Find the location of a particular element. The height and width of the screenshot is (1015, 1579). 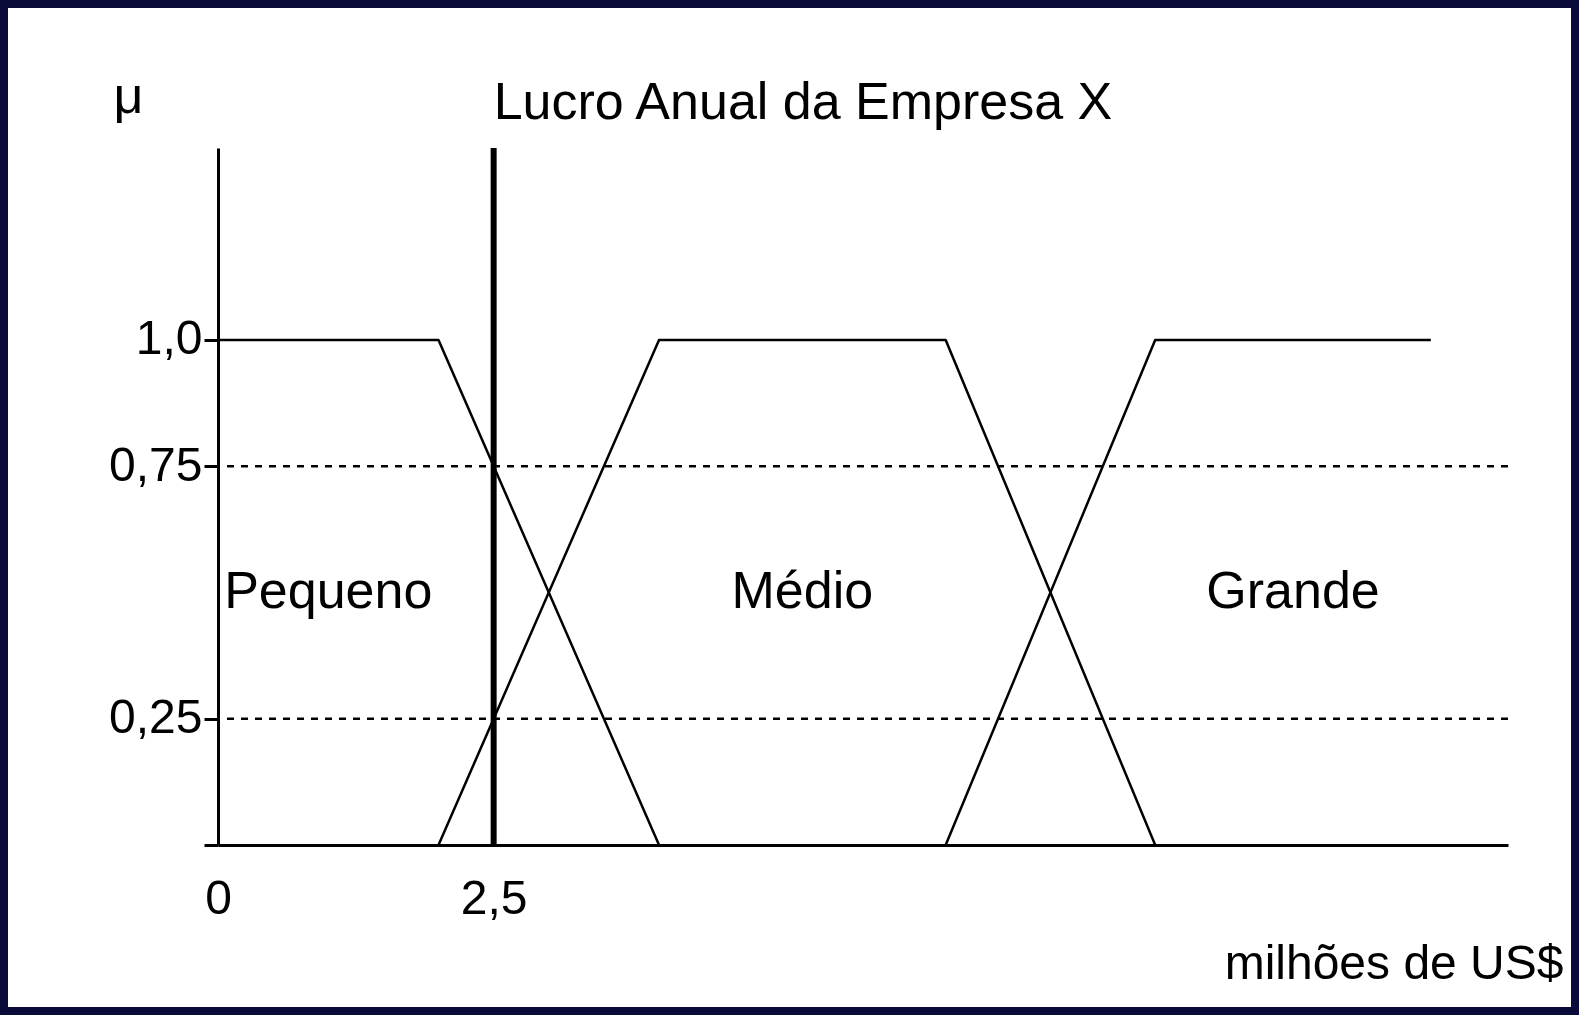

x-tick-label: 2,5 is located at coordinates (494, 897).